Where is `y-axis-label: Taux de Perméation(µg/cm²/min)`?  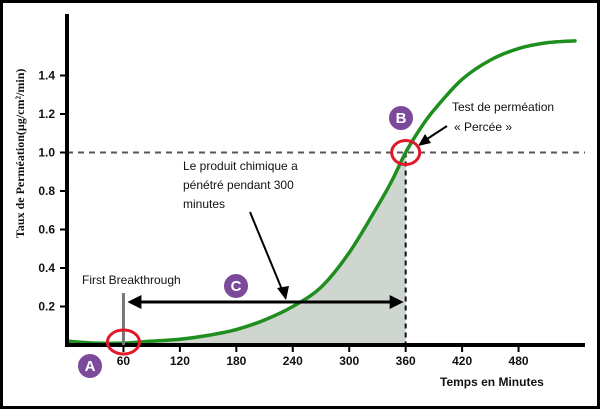 y-axis-label: Taux de Perméation(µg/cm²/min) is located at coordinates (20, 153).